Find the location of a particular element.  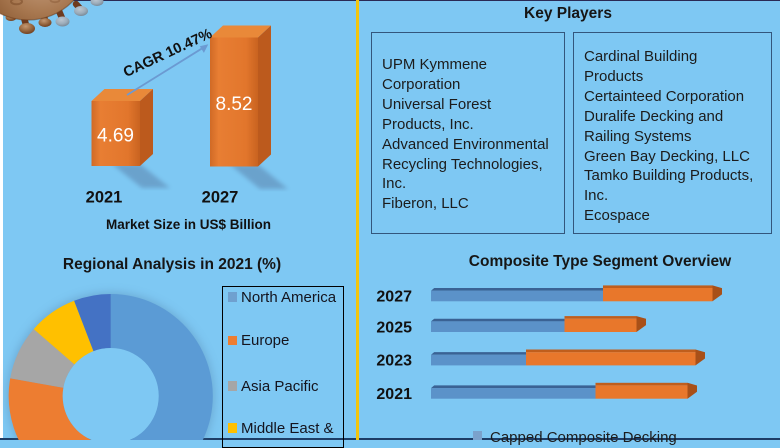

svg-text: 8.52 is located at coordinates (234, 104).